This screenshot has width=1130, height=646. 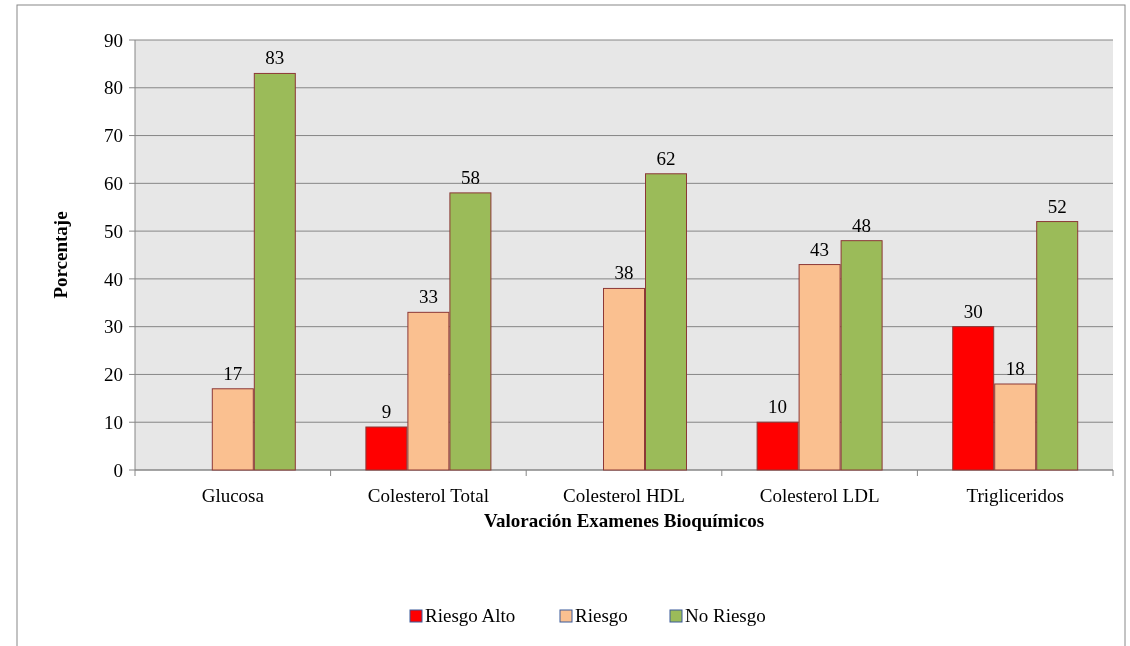 I want to click on data-label: 58, so click(x=470, y=177).